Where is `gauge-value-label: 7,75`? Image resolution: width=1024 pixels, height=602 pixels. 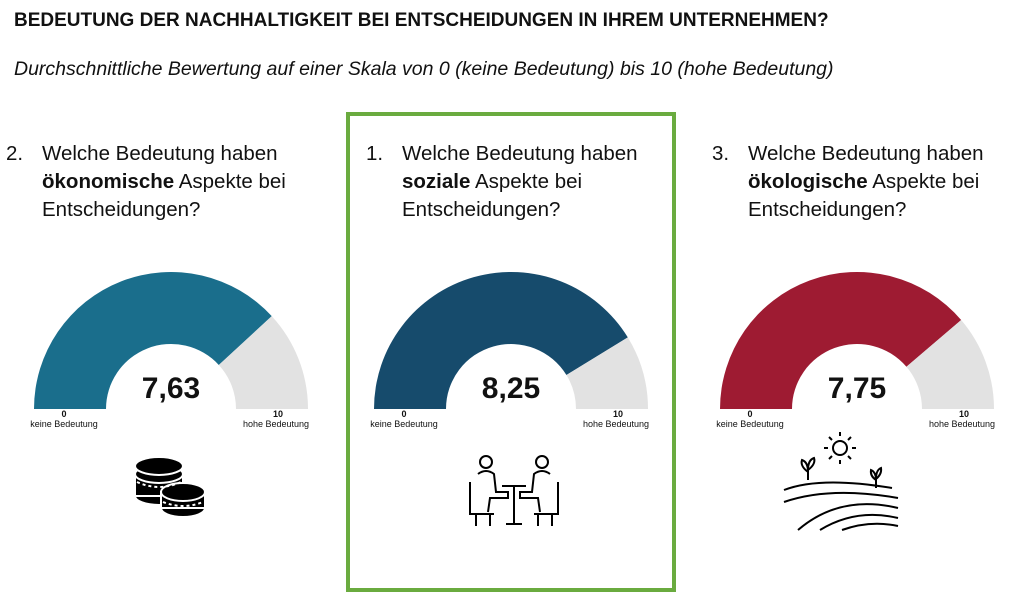
gauge-value-label: 7,75 is located at coordinates (857, 388).